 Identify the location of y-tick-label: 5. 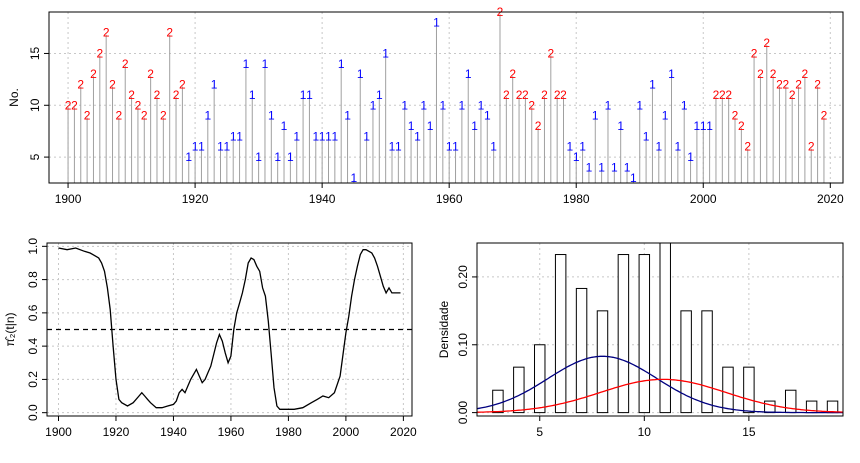
(35, 156).